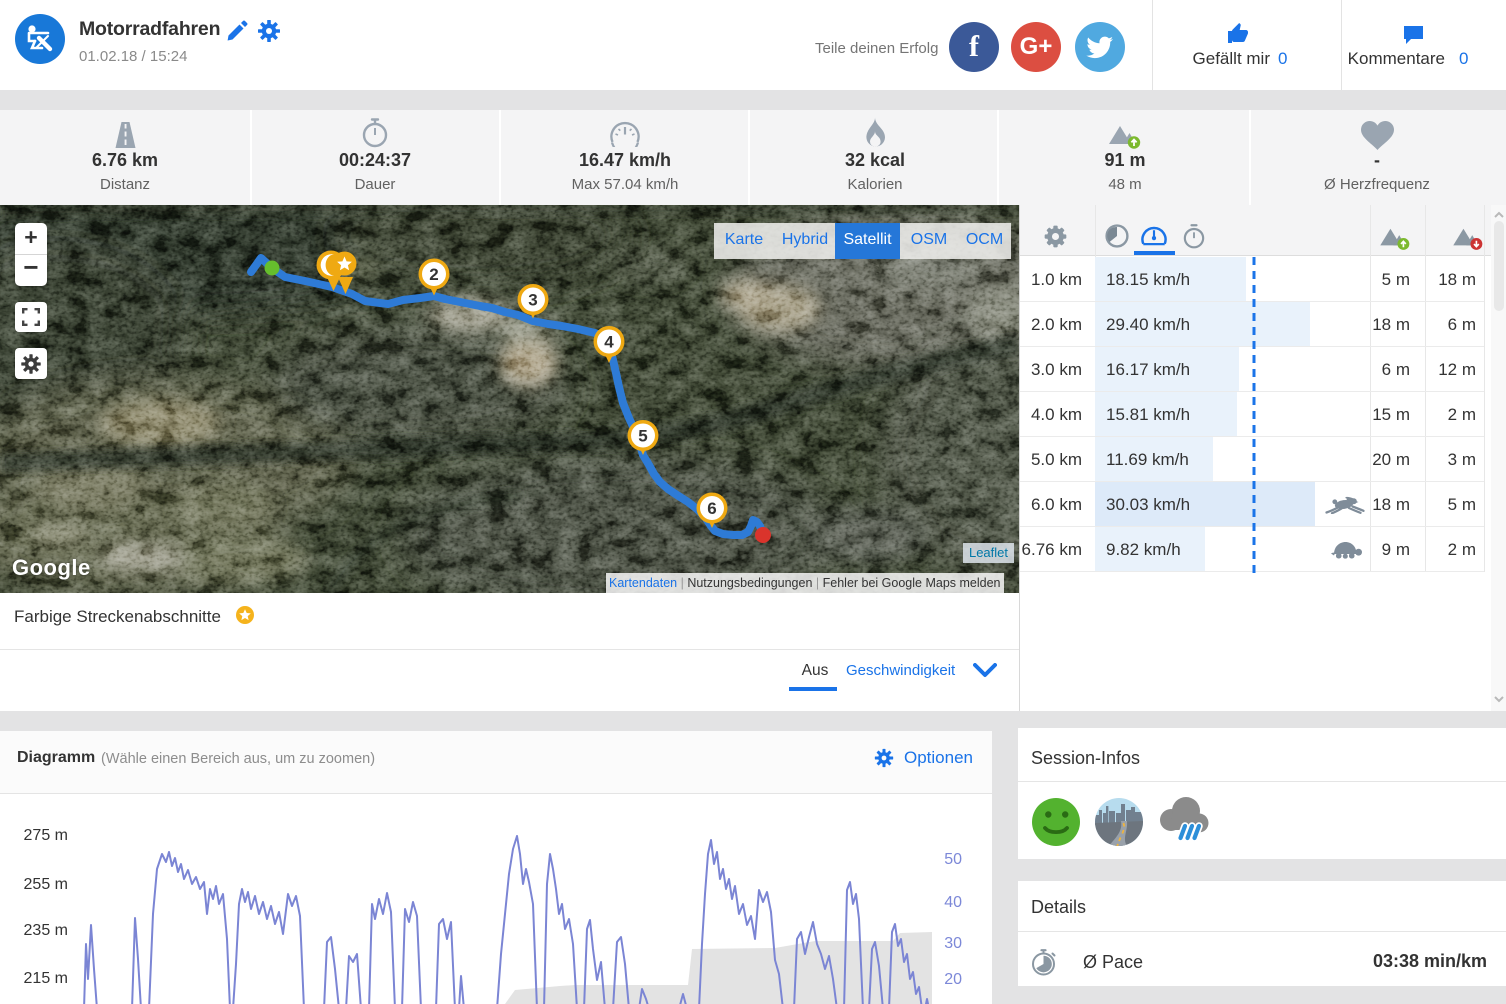 This screenshot has height=1004, width=1506. What do you see at coordinates (642, 436) in the screenshot?
I see `svg-text: 5` at bounding box center [642, 436].